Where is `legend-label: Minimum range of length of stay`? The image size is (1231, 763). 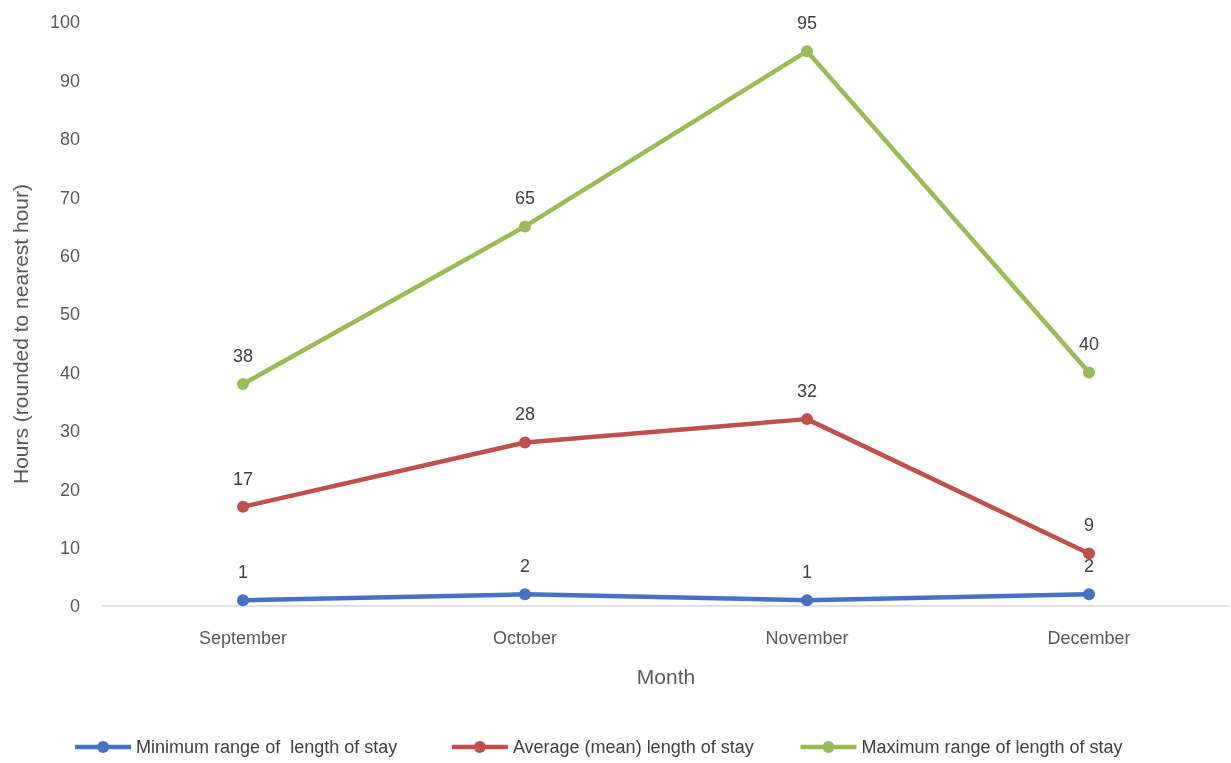 legend-label: Minimum range of length of stay is located at coordinates (267, 747).